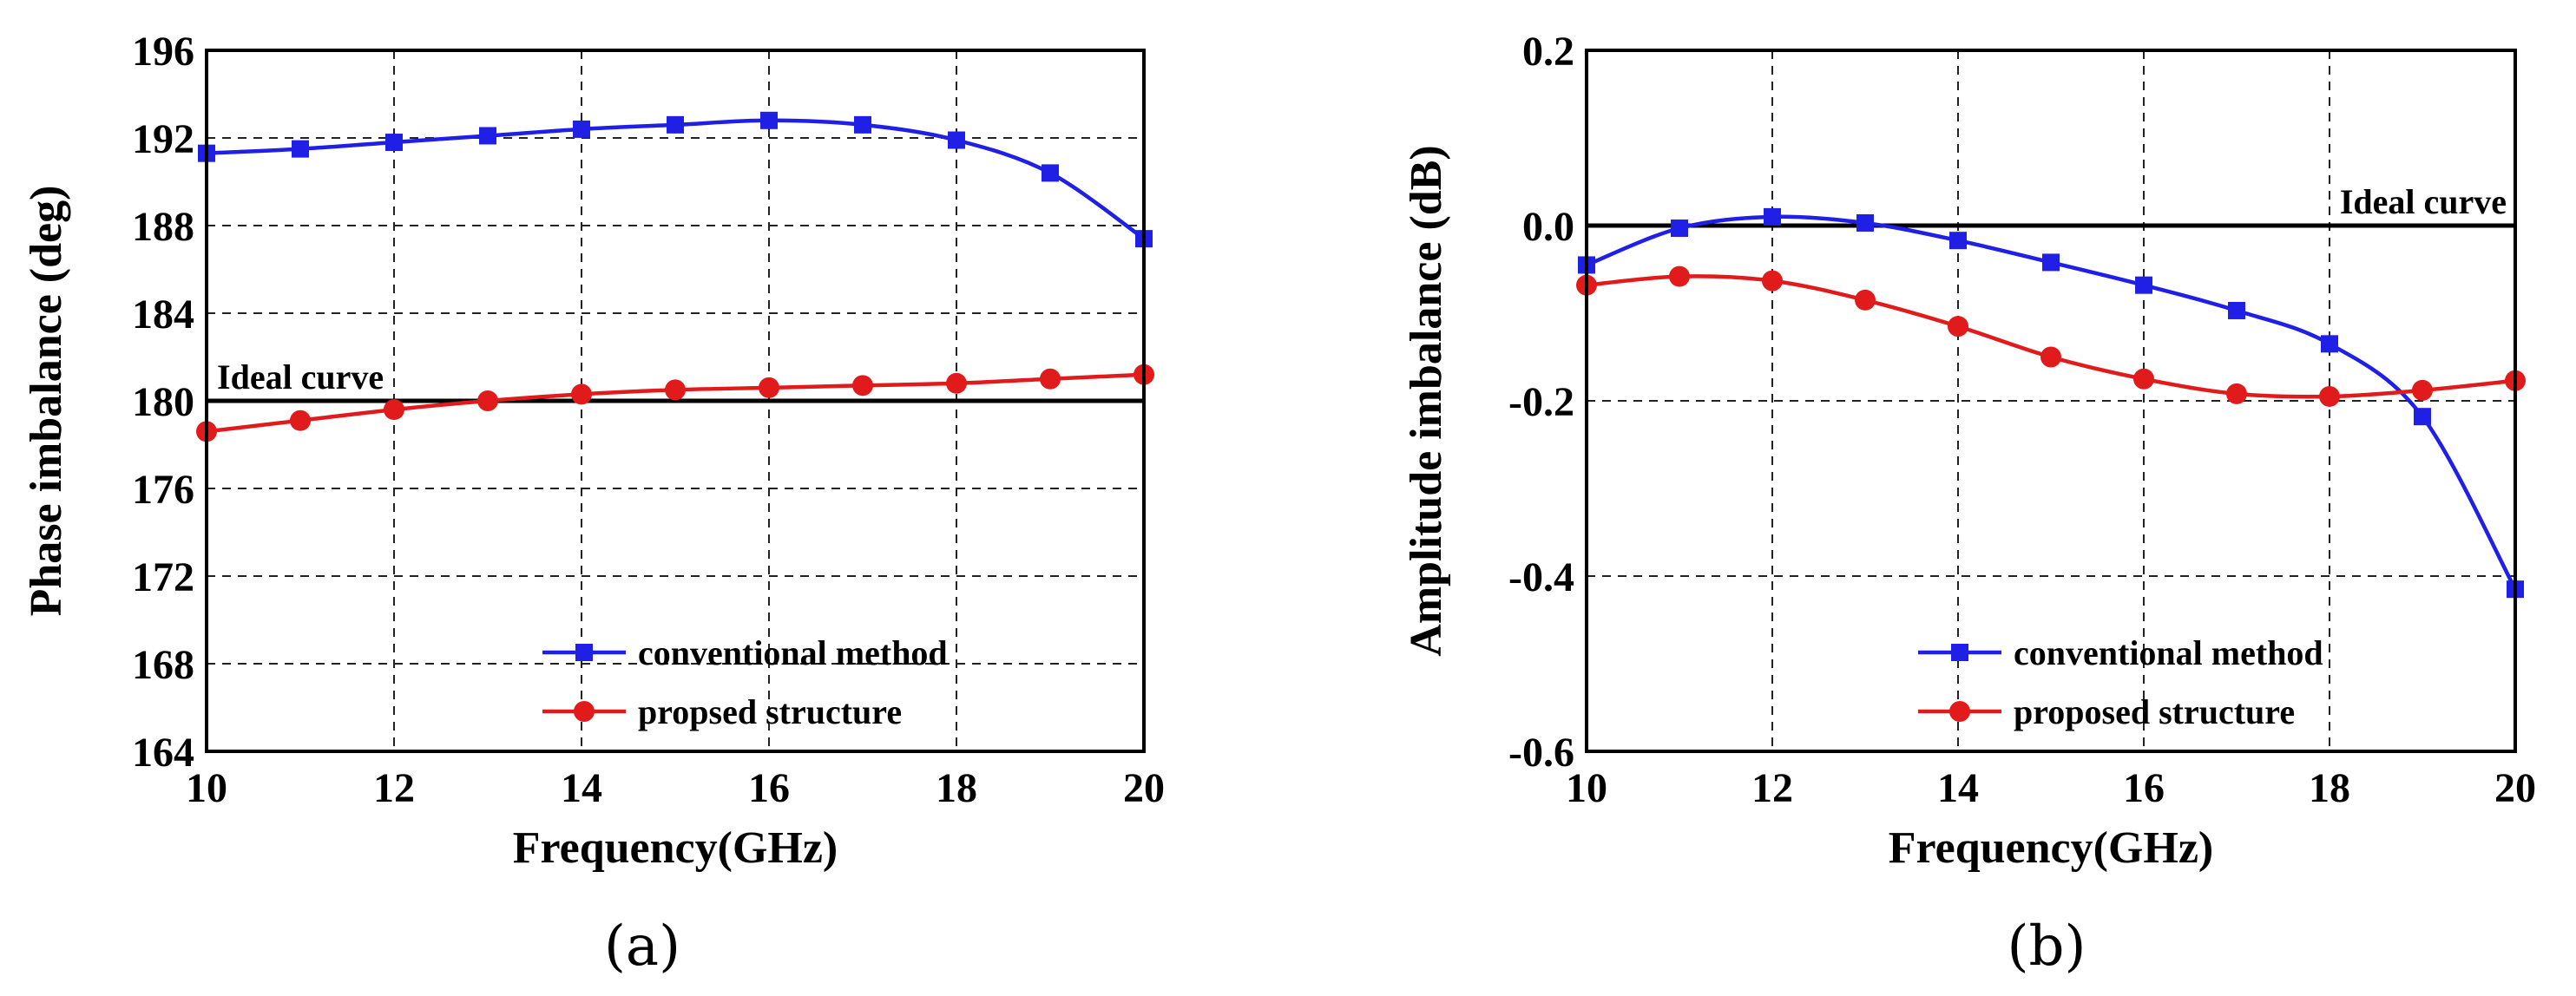  Describe the element at coordinates (2120, 682) in the screenshot. I see `legend: conventional method proposed structure` at that location.